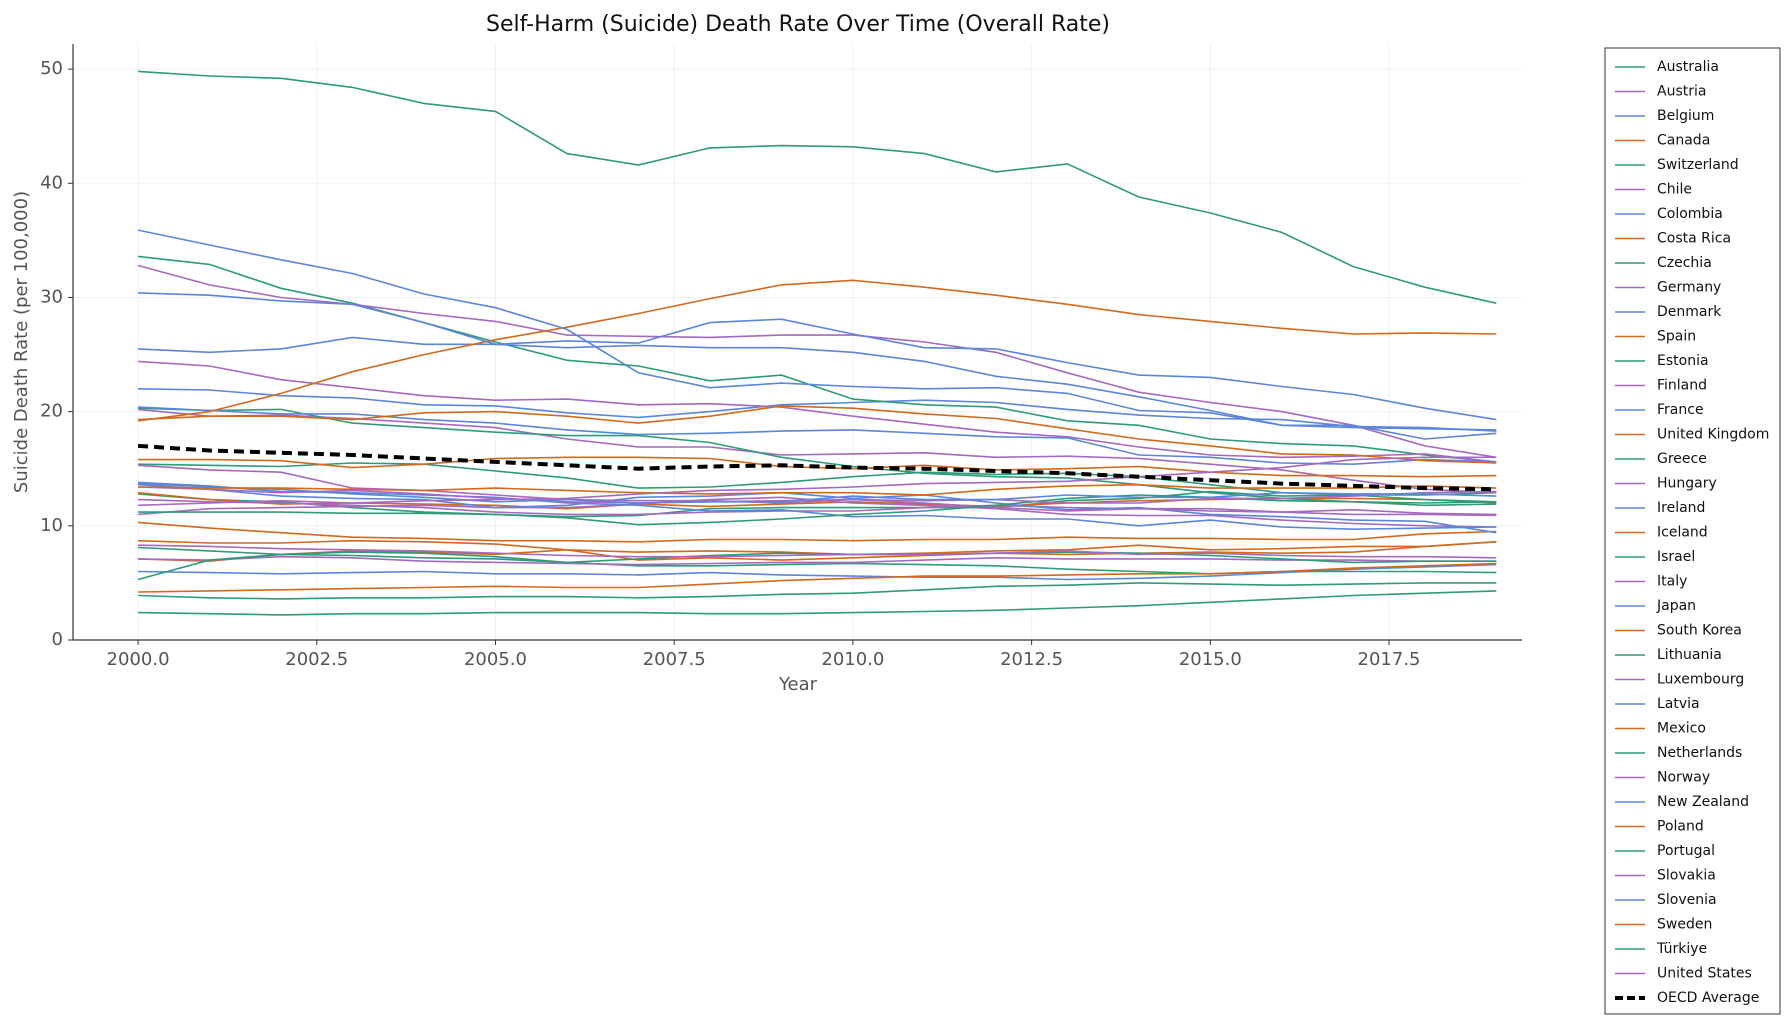  I want to click on legend-label: New Zealand, so click(1703, 802).